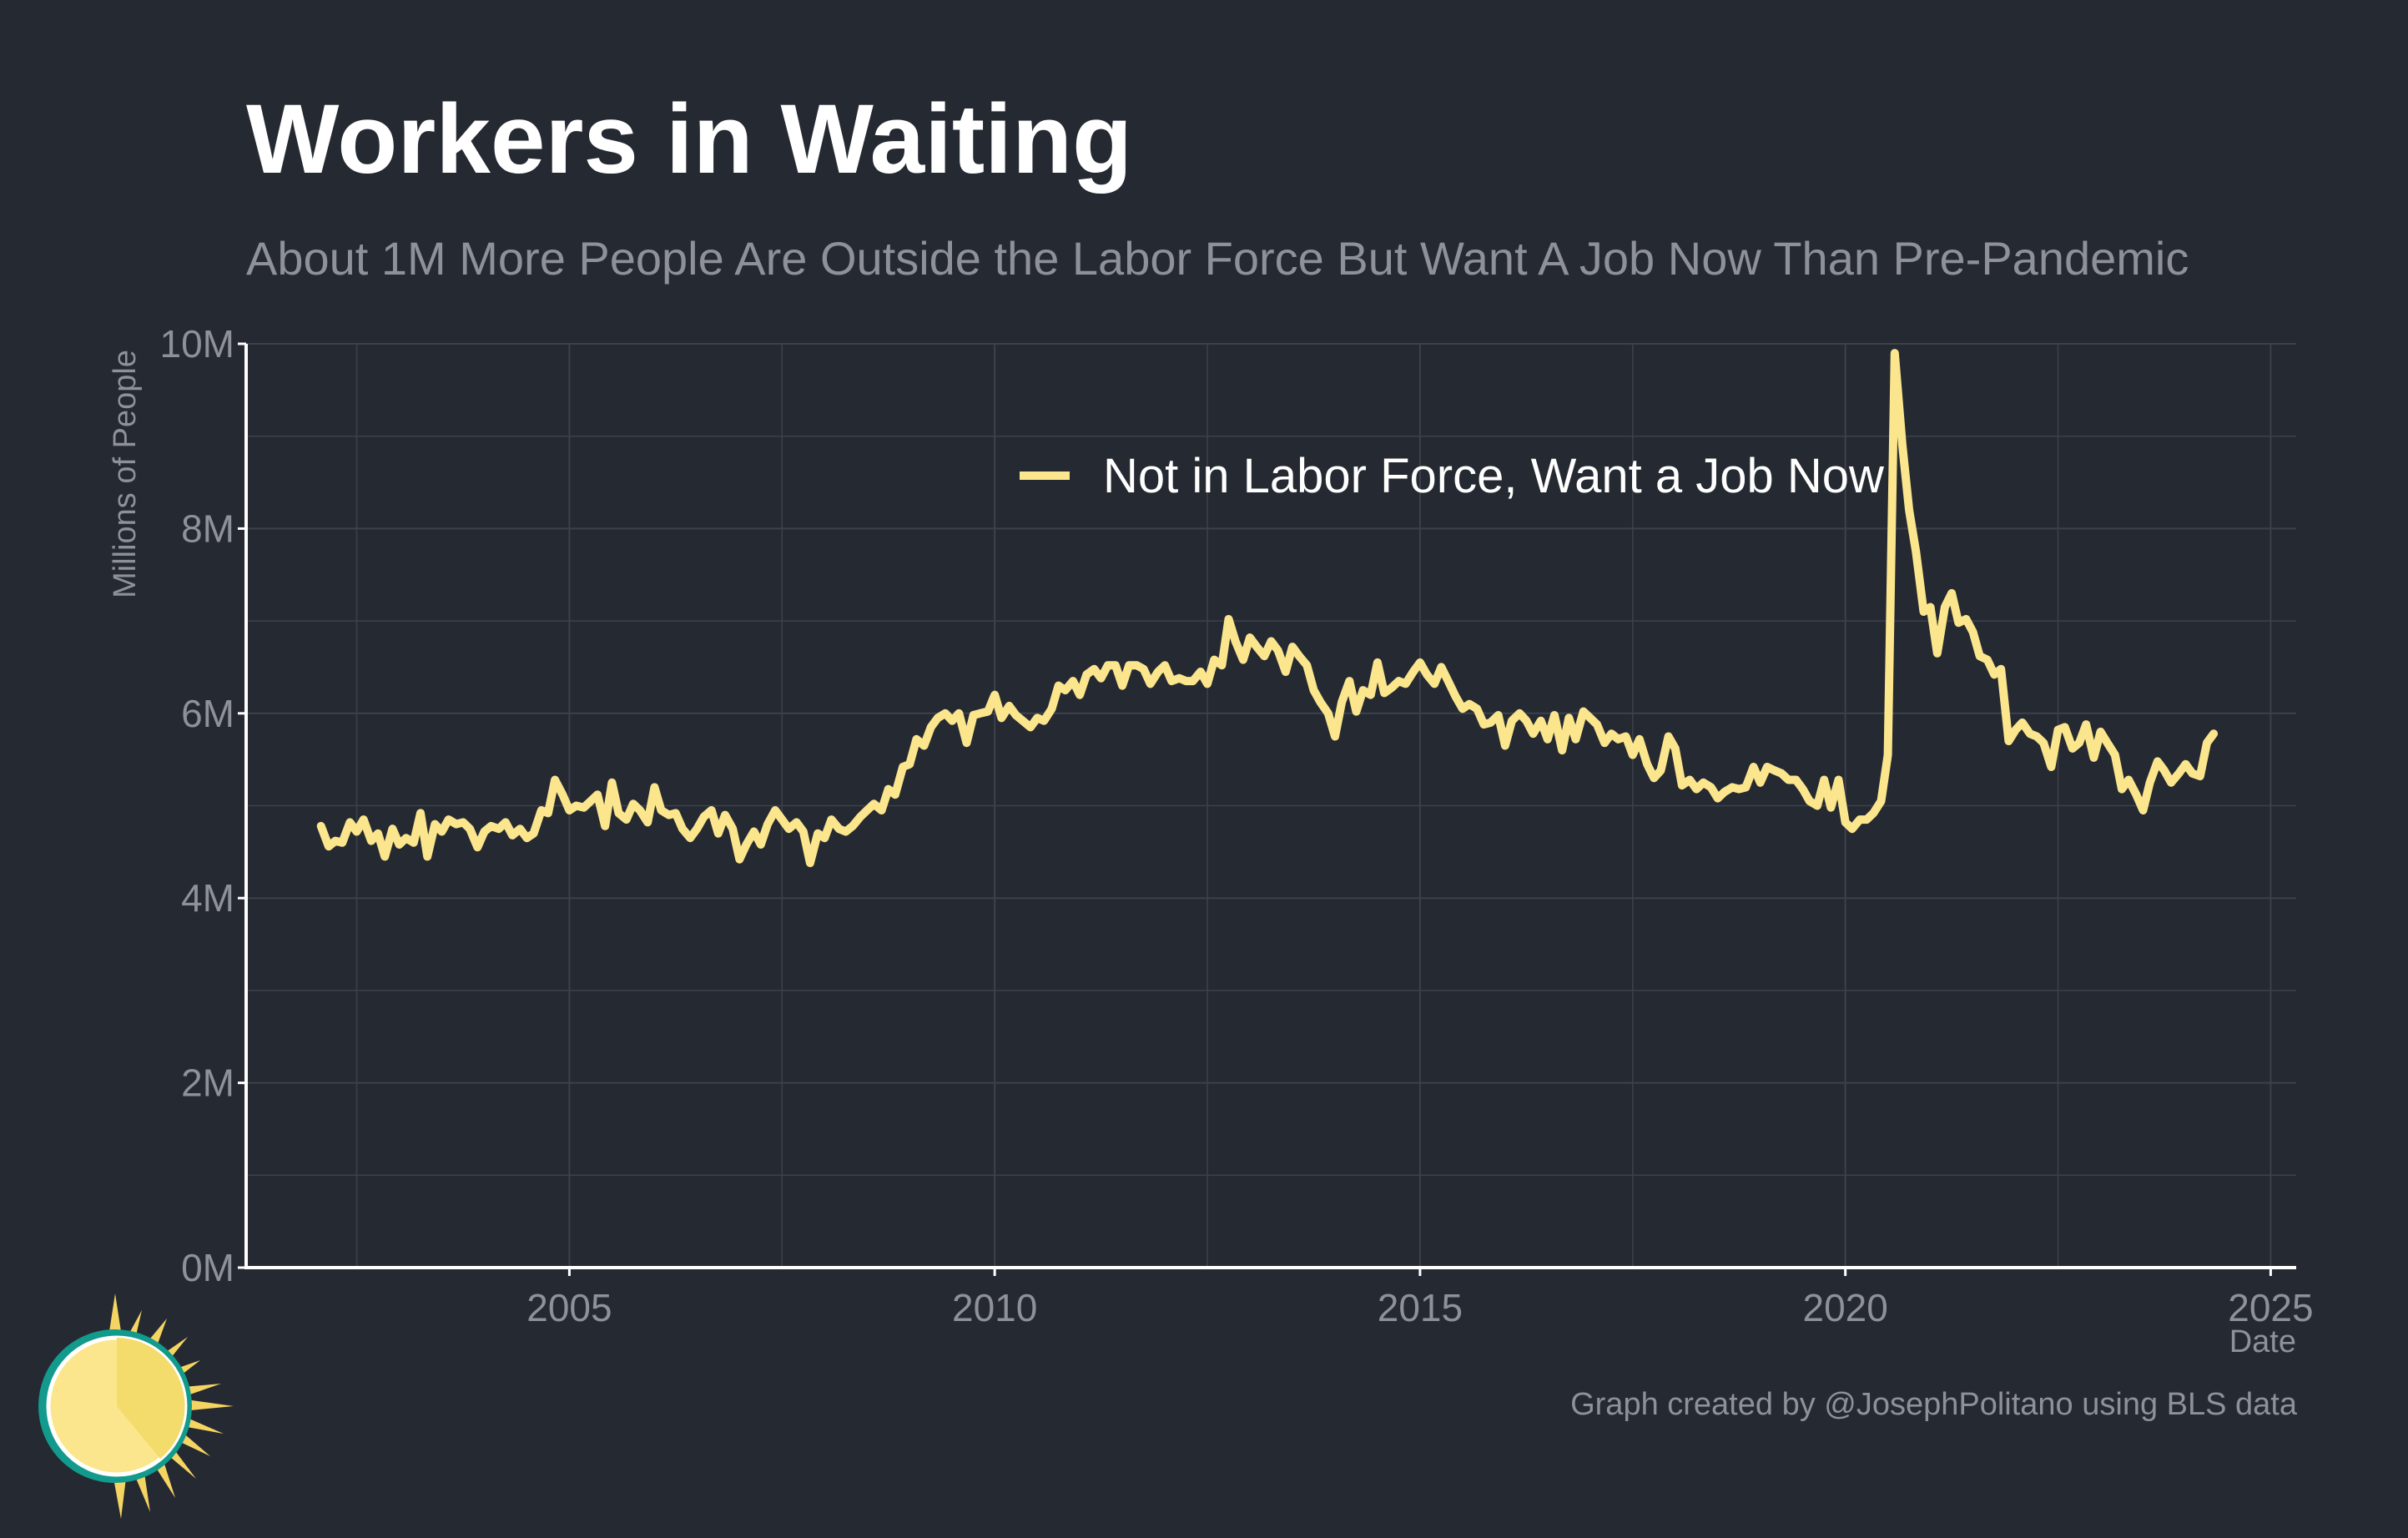 The width and height of the screenshot is (2408, 1538). Describe the element at coordinates (207, 528) in the screenshot. I see `y-tick-label: 8M` at that location.